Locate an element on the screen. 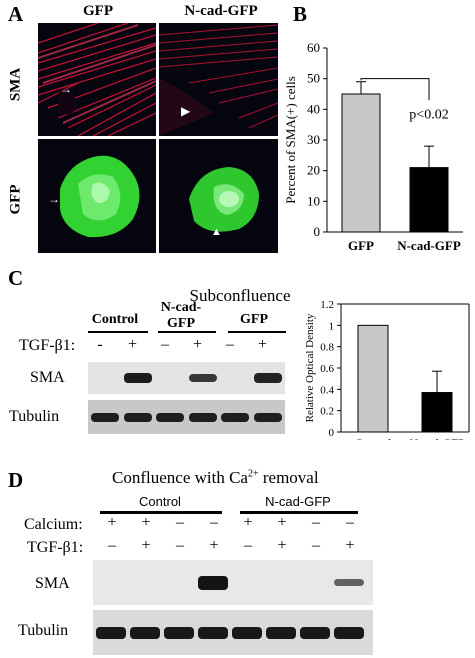 This screenshot has height=658, width=475. significance-label: p<0.02 is located at coordinates (428, 115).